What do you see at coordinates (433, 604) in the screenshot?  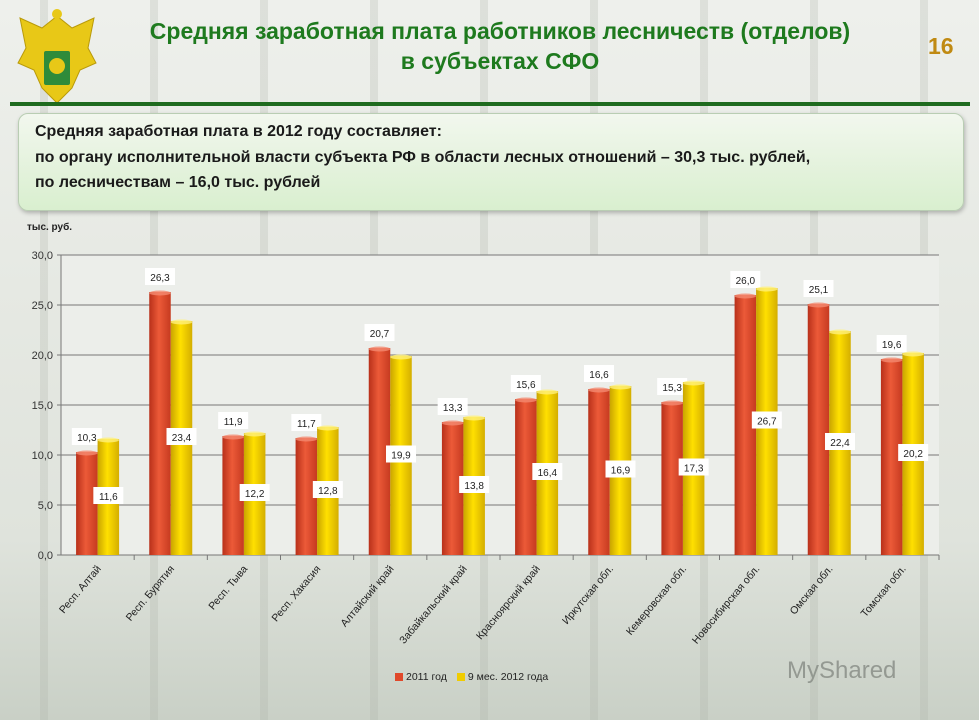 I see `x-tick-label: Забайкальский край` at bounding box center [433, 604].